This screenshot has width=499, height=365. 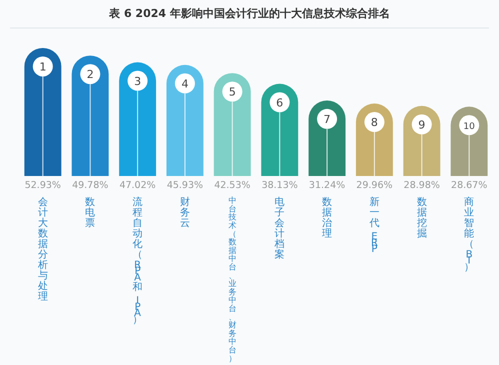 What do you see at coordinates (185, 185) in the screenshot?
I see `data-label: 45.93%` at bounding box center [185, 185].